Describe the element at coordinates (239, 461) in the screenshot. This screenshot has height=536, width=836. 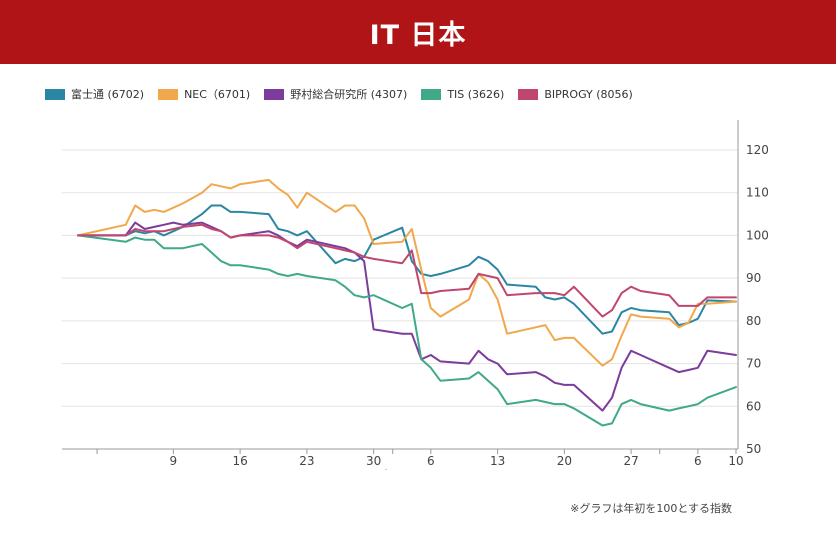
I see `x-tick-label: 16` at that location.